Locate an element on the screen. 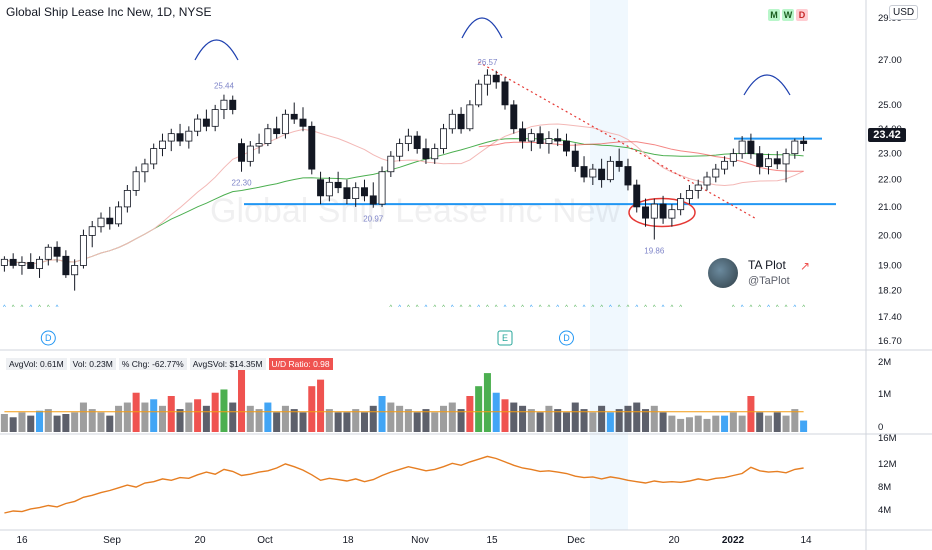 The image size is (932, 550). price-point-label: 26.57 is located at coordinates (487, 62).